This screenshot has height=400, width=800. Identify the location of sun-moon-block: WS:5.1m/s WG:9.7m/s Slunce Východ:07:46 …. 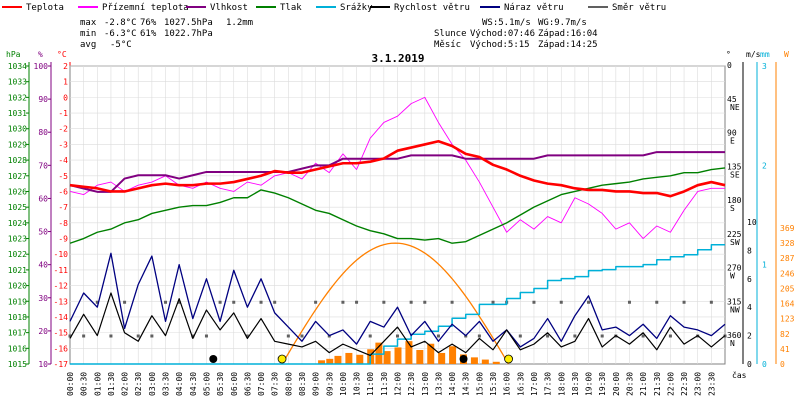
(516, 34).